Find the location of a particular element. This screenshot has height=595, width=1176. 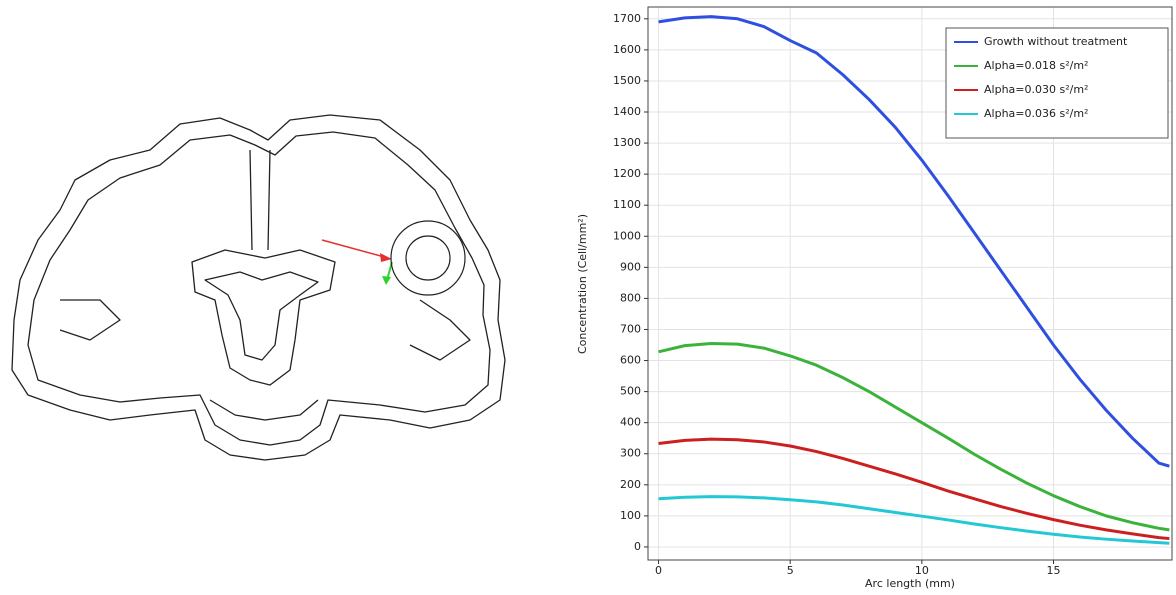

y-tick-label: 300 is located at coordinates (630, 453).